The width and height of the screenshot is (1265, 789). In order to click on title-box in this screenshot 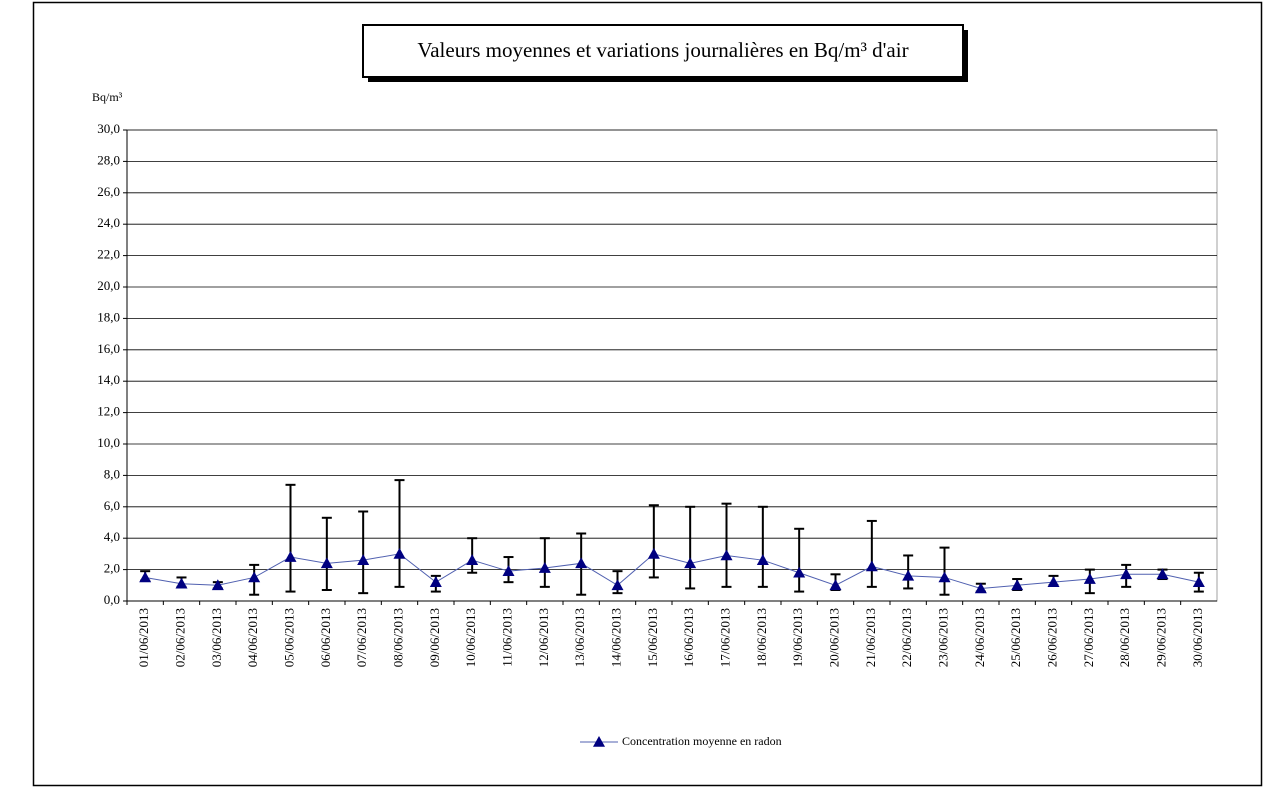, I will do `click(663, 51)`.